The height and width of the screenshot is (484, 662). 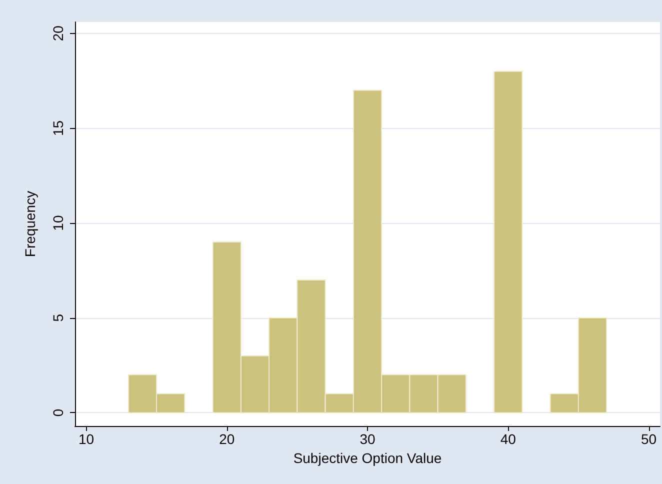 I want to click on y-tick-label: 10, so click(x=58, y=223).